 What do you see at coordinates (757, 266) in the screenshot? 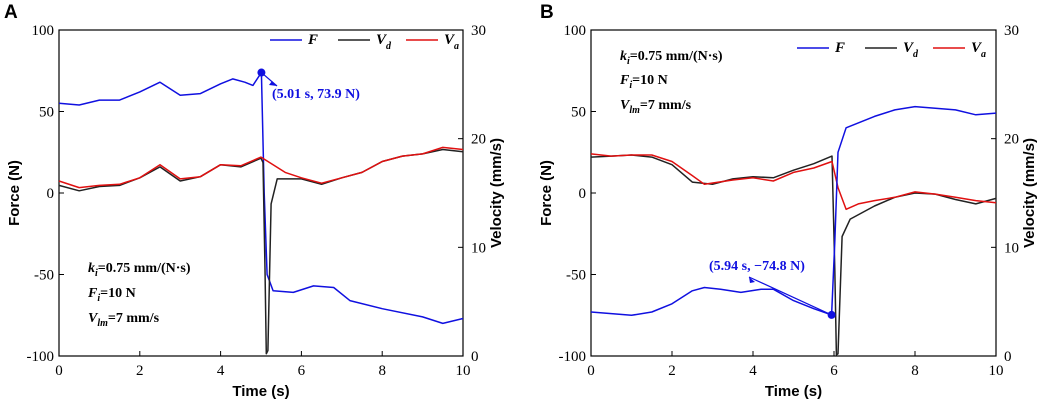
I see `annotation-label: (5.94 s, −74.8 N)` at bounding box center [757, 266].